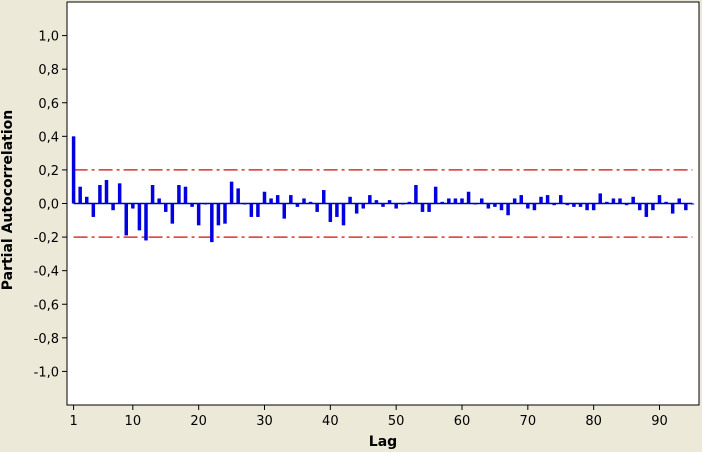 This screenshot has width=702, height=452. Describe the element at coordinates (383, 442) in the screenshot. I see `x-axis-title: Lag` at that location.